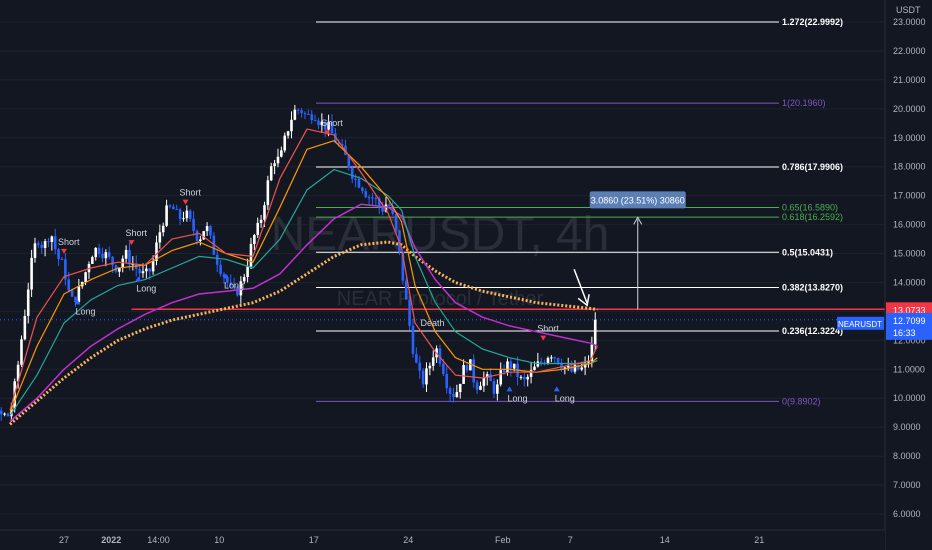 This screenshot has width=932, height=550. What do you see at coordinates (812, 217) in the screenshot?
I see `fib-level-label: 0.618(16.2592)` at bounding box center [812, 217].